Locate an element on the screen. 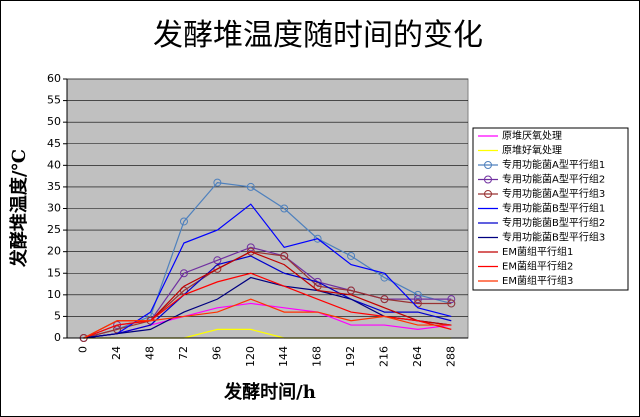  x-tick-label: 144 is located at coordinates (283, 356).